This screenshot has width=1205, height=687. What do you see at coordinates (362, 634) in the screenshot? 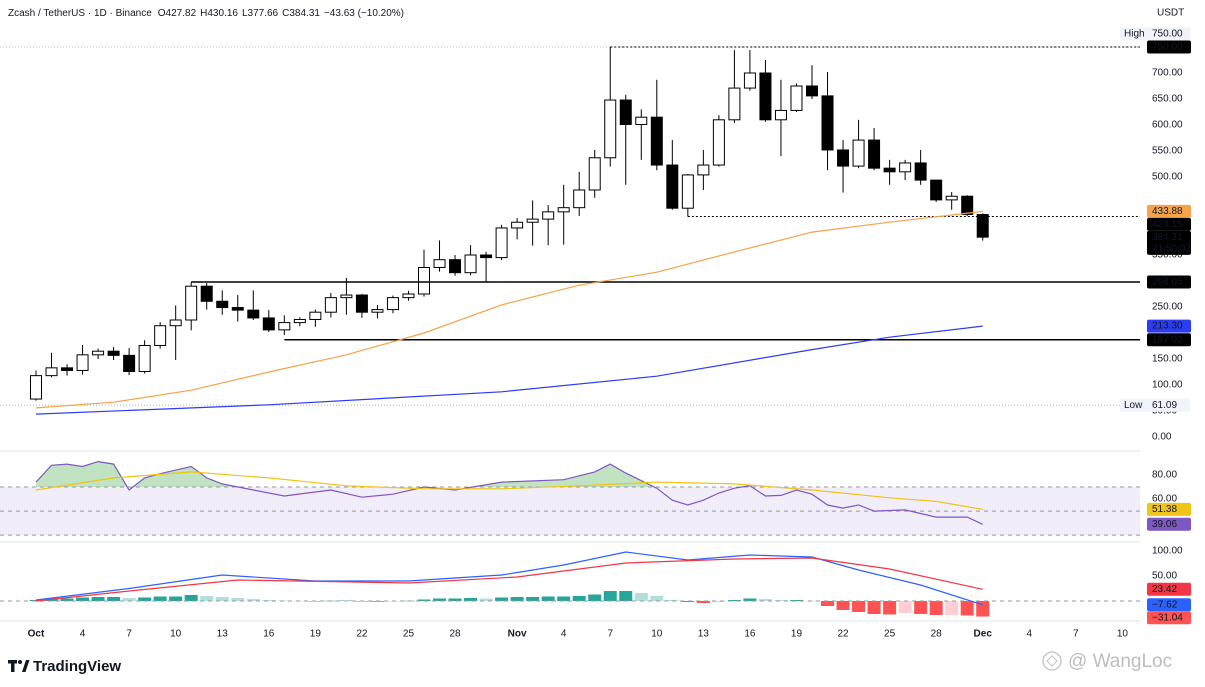
I see `x-tick-label: 22` at bounding box center [362, 634].